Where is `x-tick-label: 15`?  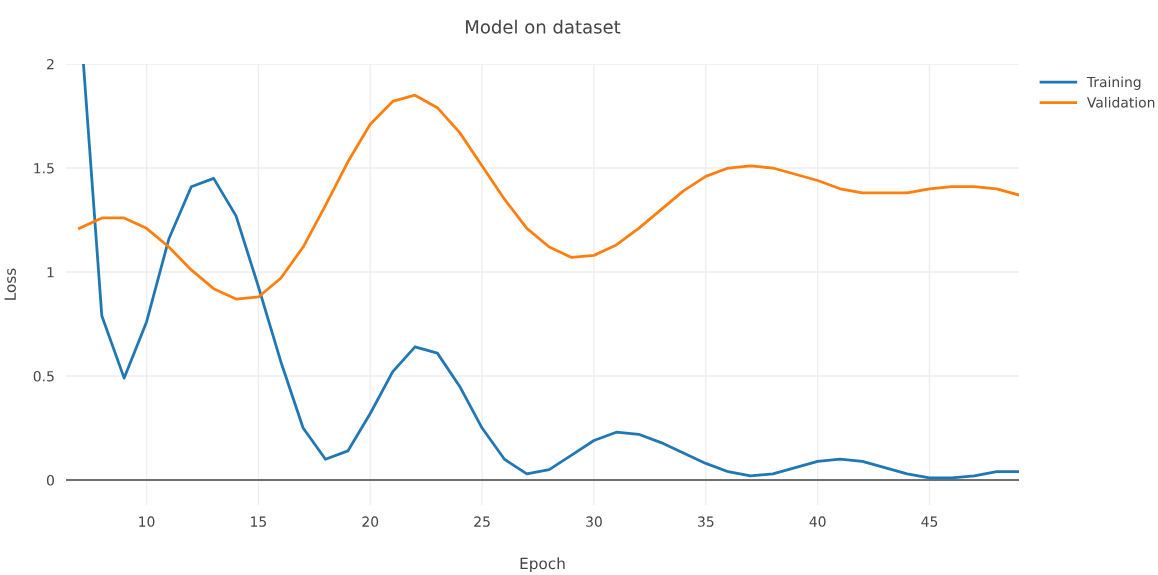 x-tick-label: 15 is located at coordinates (259, 521).